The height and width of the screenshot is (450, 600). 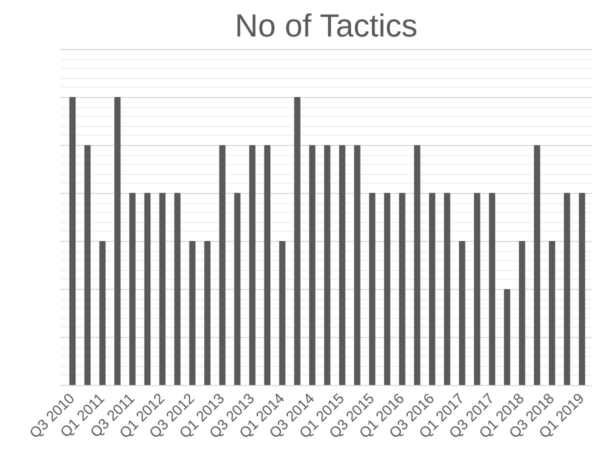 I want to click on chart-title: No of Tactics, so click(x=326, y=26).